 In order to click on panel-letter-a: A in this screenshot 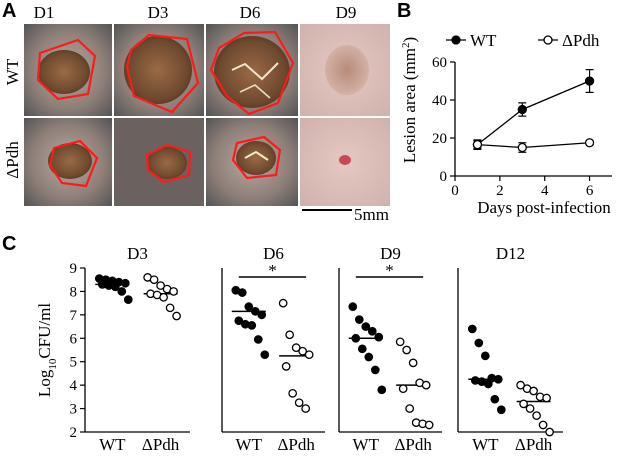, I will do `click(9, 11)`.